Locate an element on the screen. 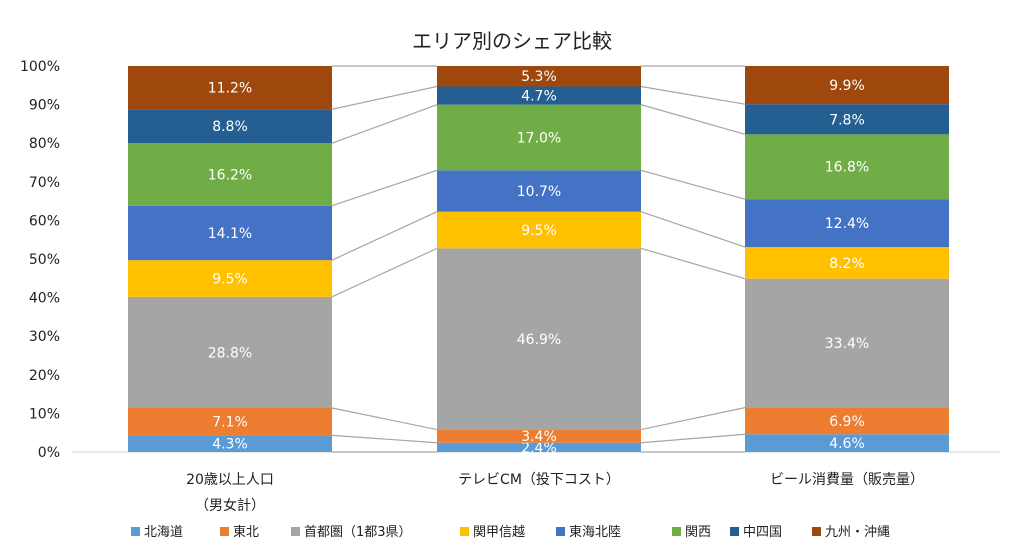 The image size is (1024, 560). data-label: 4.3% is located at coordinates (230, 445).